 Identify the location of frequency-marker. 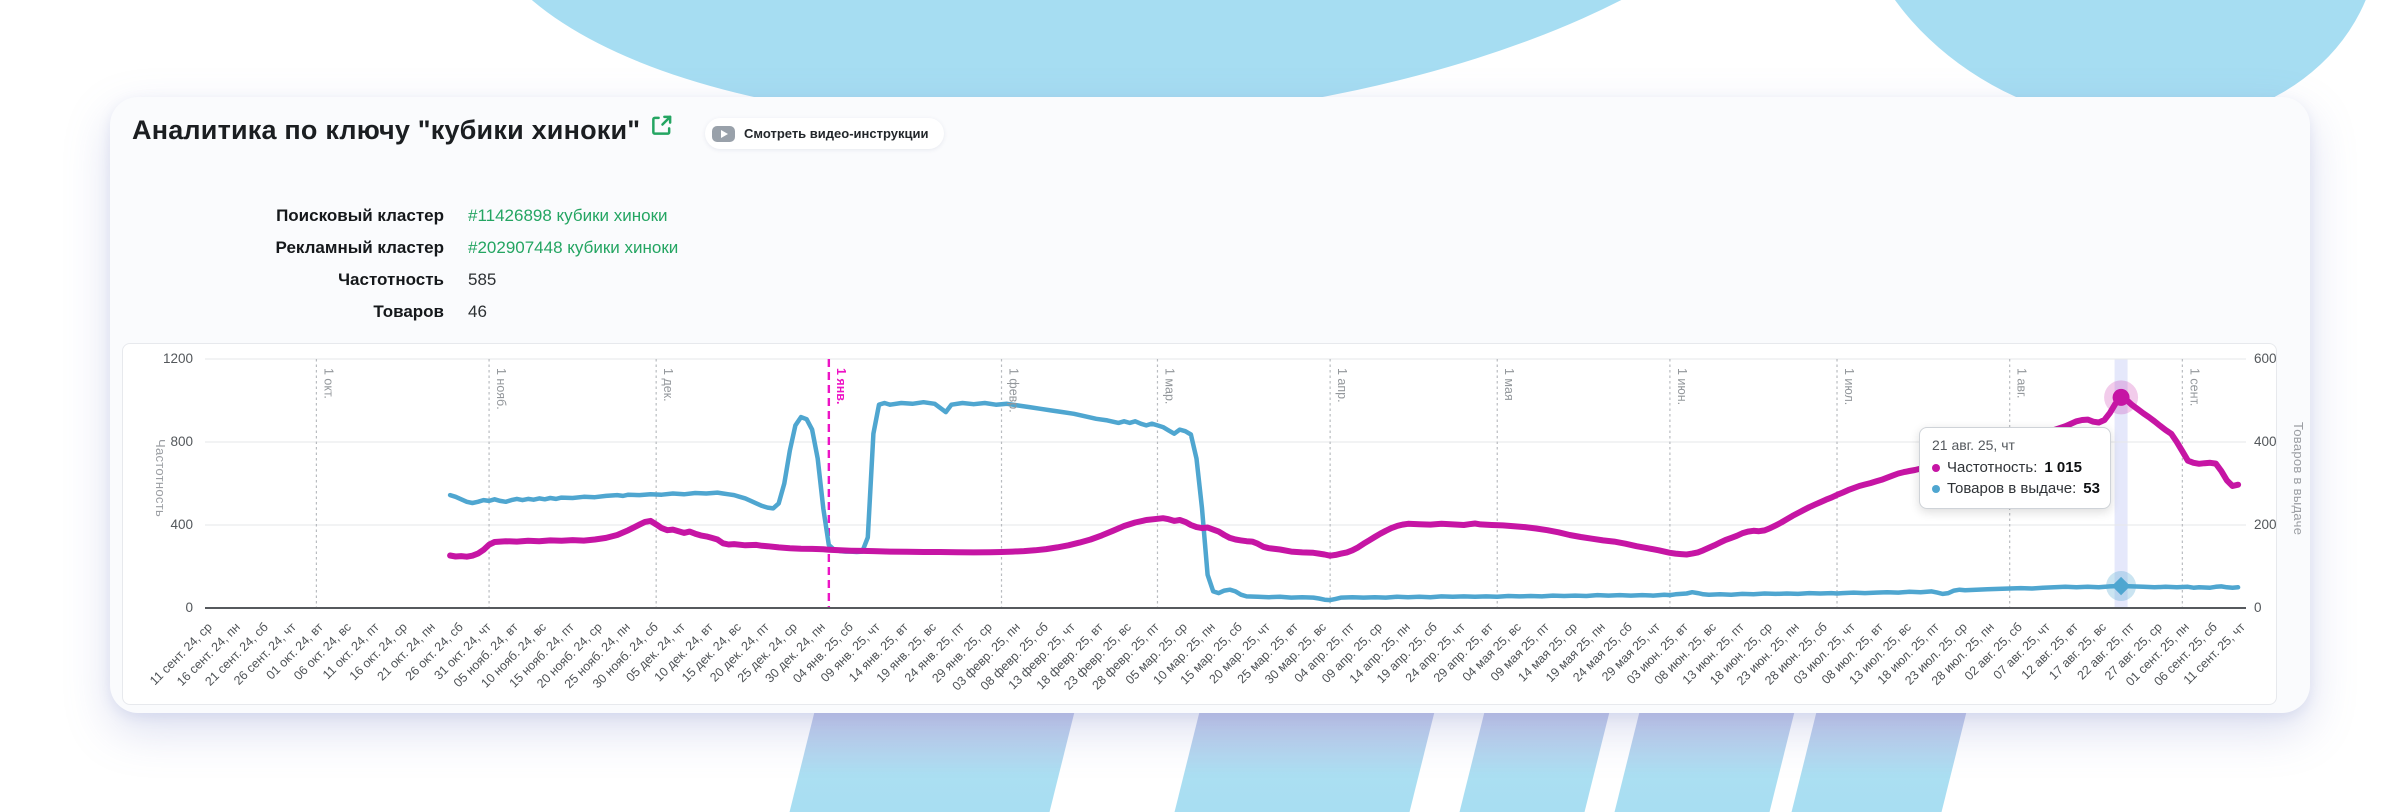
(2121, 397).